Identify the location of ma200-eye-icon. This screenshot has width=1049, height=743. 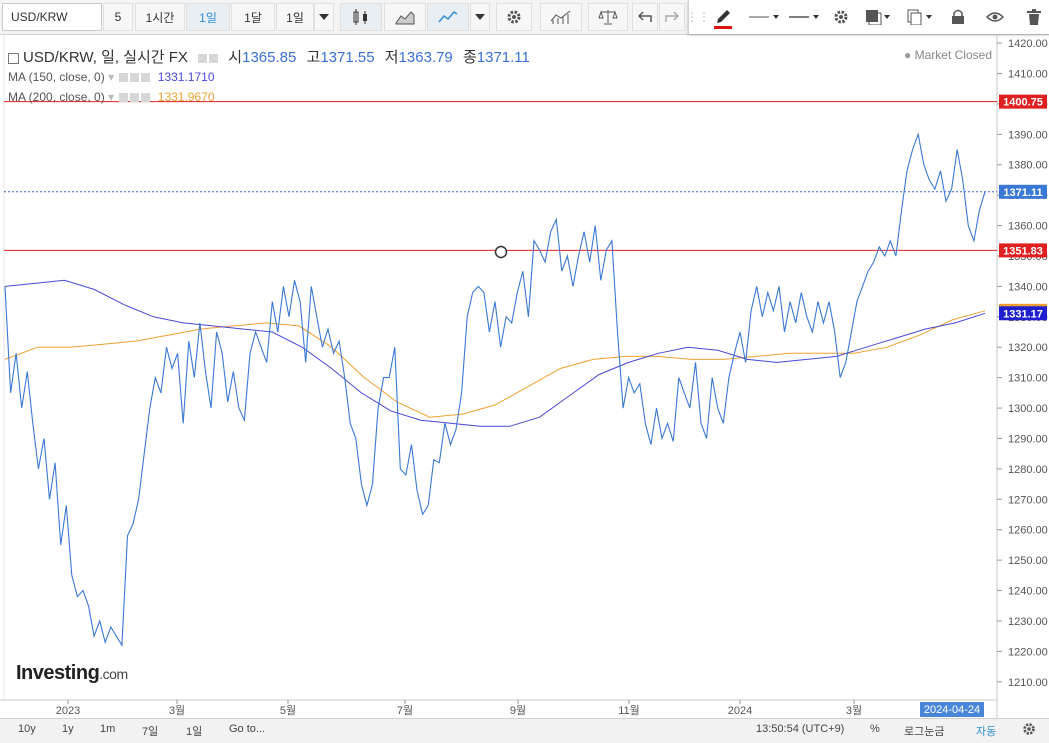
(124, 98).